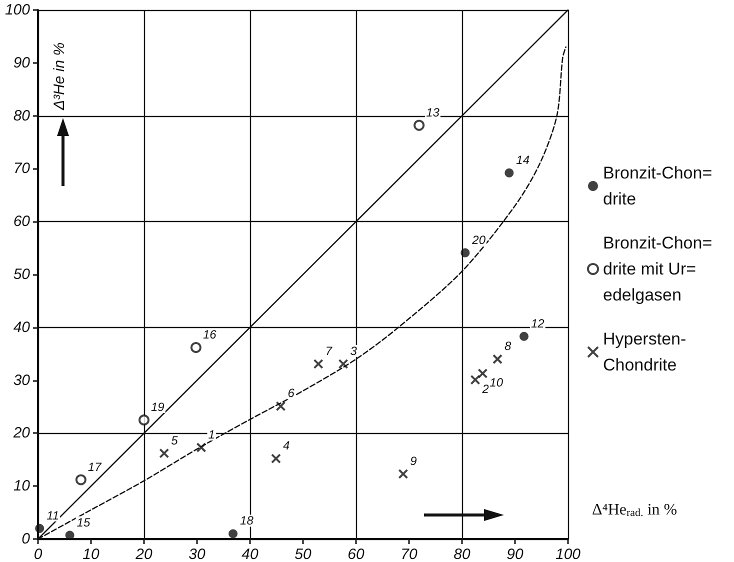 This screenshot has width=734, height=562. Describe the element at coordinates (329, 351) in the screenshot. I see `annotation: 7` at that location.